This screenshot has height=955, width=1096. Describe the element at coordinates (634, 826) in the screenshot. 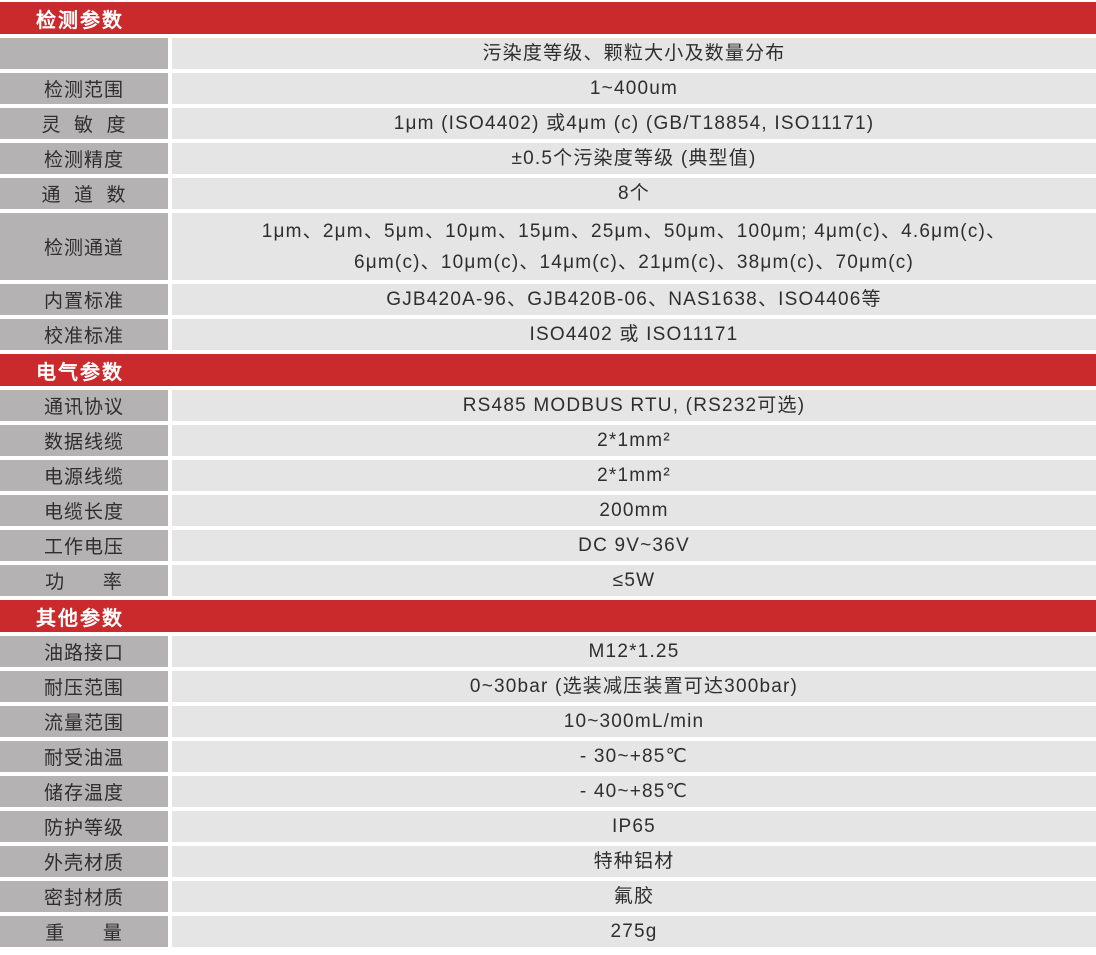

I see `row-value: IP65` at that location.